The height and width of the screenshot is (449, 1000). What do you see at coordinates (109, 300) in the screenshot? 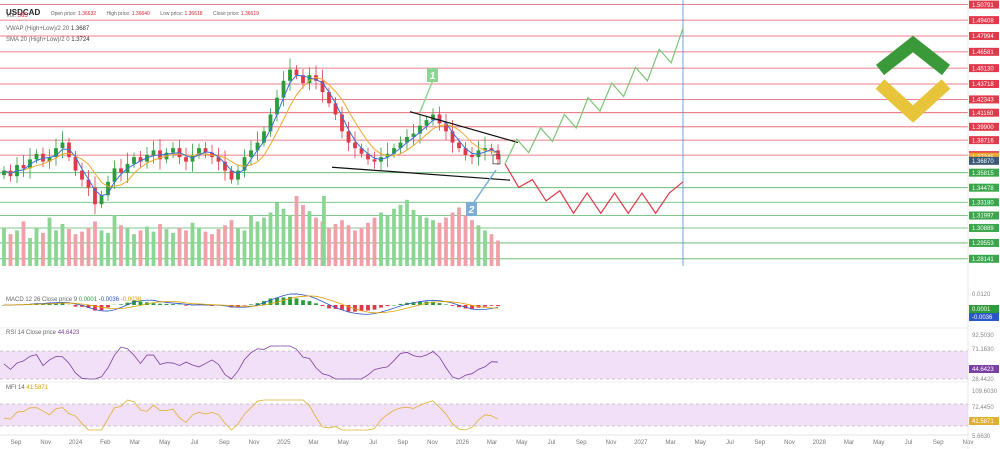
I see `macd-v2: -0.0036` at bounding box center [109, 300].